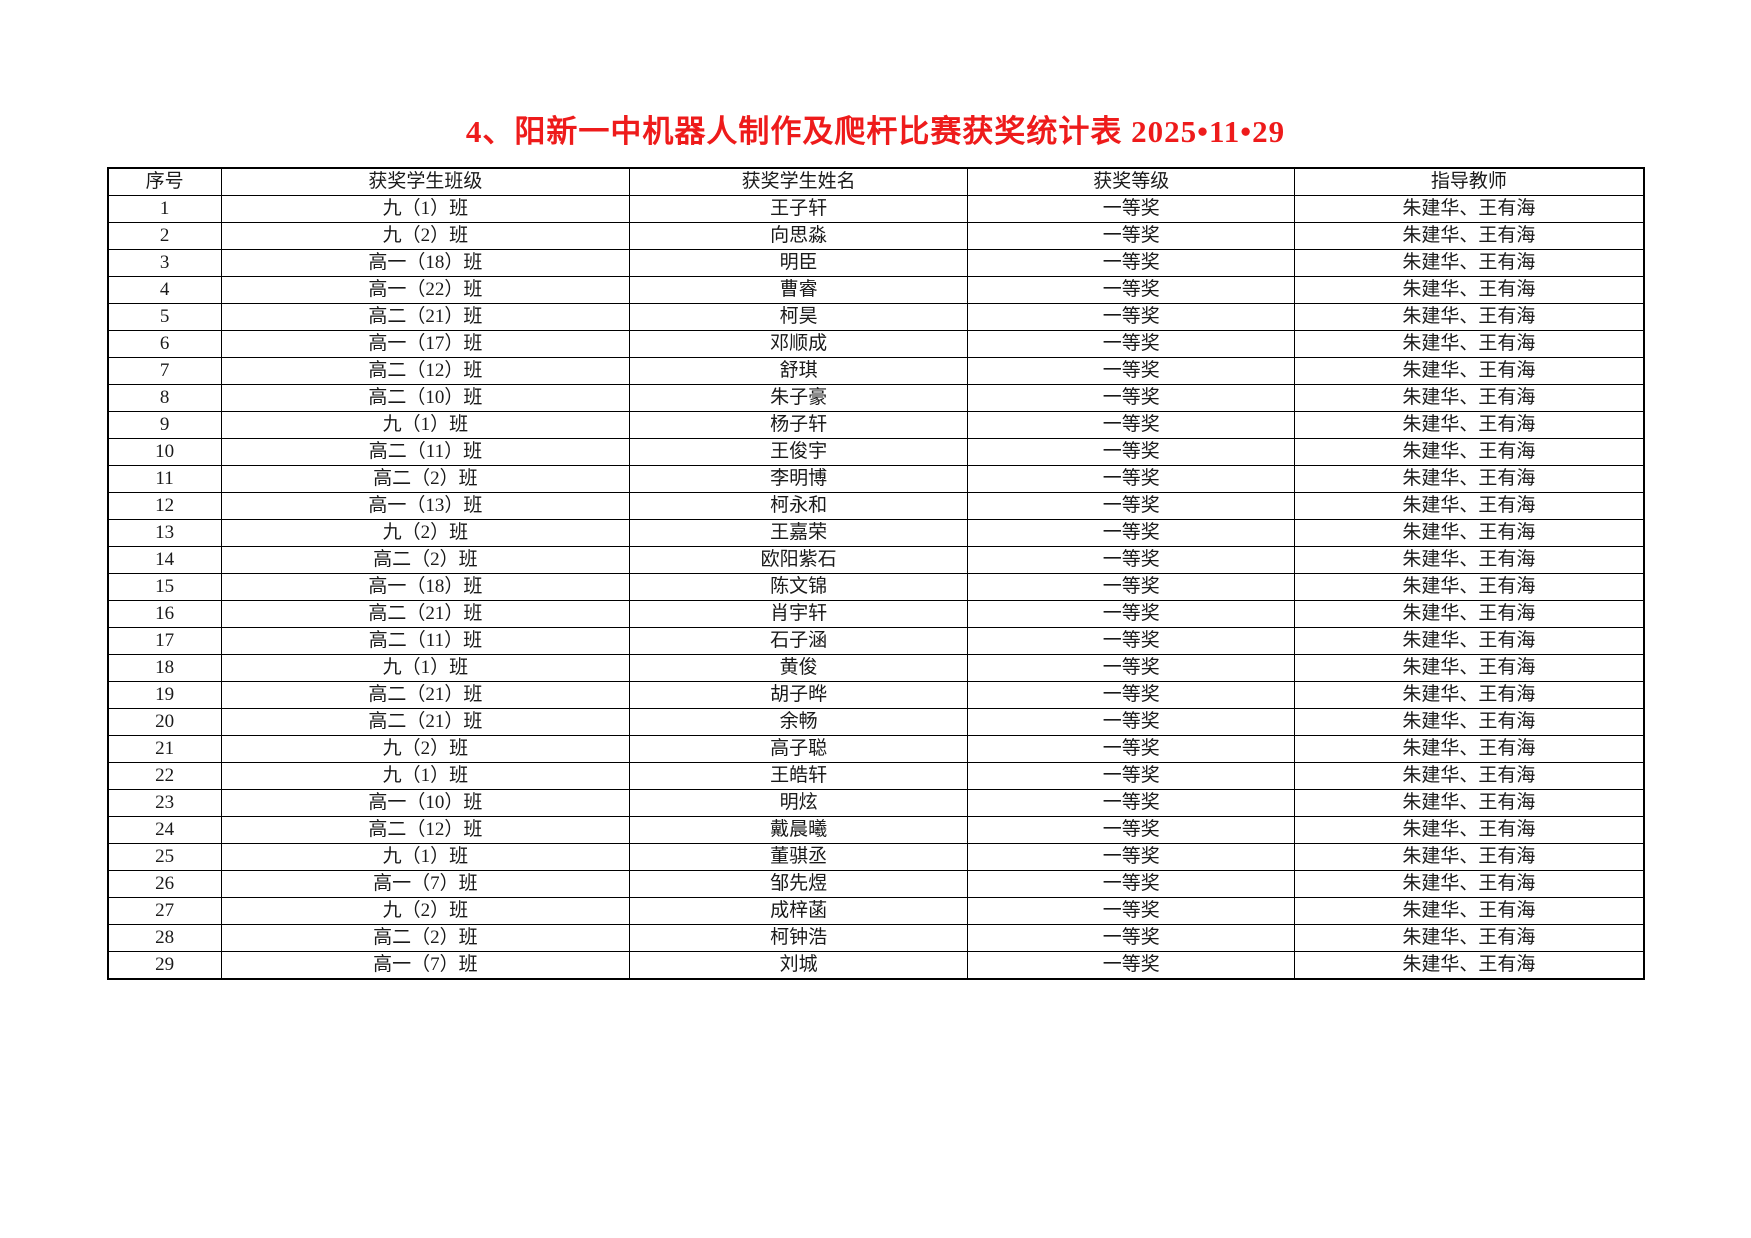 Image resolution: width=1751 pixels, height=1238 pixels. Describe the element at coordinates (799, 695) in the screenshot. I see `cell-student-name: 胡子晔` at that location.